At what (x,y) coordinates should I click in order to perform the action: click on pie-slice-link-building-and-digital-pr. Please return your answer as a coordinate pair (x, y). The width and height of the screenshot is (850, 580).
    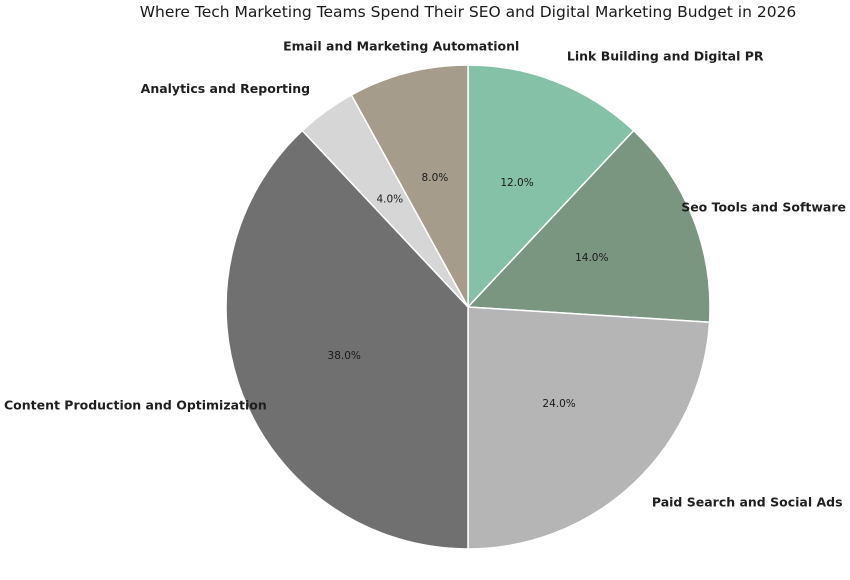
    Looking at the image, I should click on (551, 186).